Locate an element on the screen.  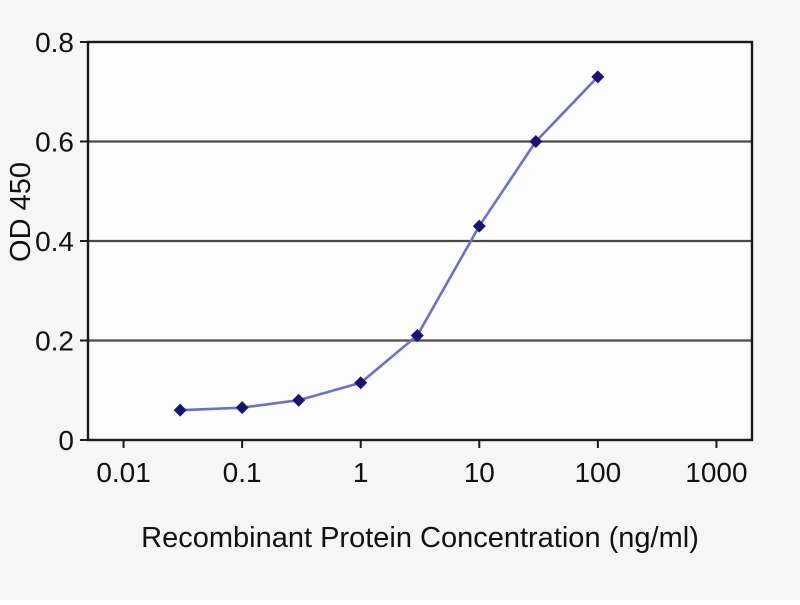
y-tick-label: 0.4 is located at coordinates (54, 241).